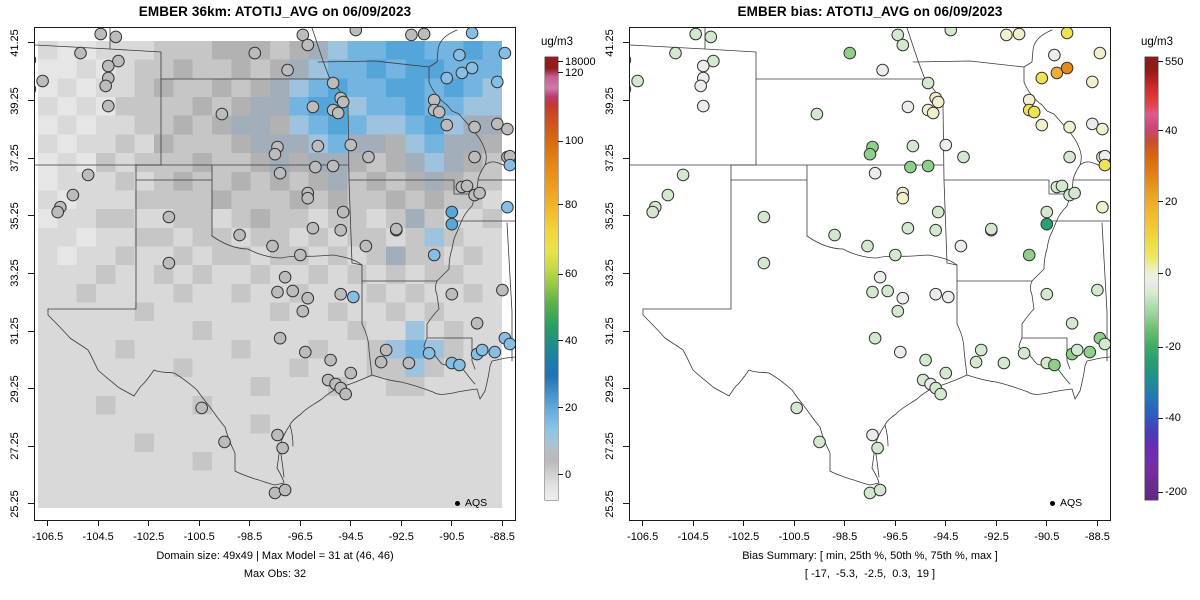 The image size is (1200, 600). Describe the element at coordinates (275, 574) in the screenshot. I see `left-footer-line2: Max Obs: 32` at that location.